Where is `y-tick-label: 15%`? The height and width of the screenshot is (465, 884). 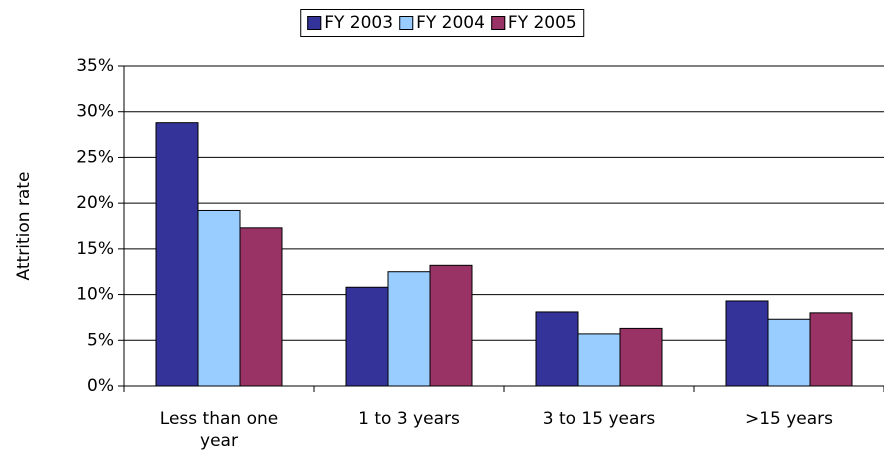 y-tick-label: 15% is located at coordinates (95, 249).